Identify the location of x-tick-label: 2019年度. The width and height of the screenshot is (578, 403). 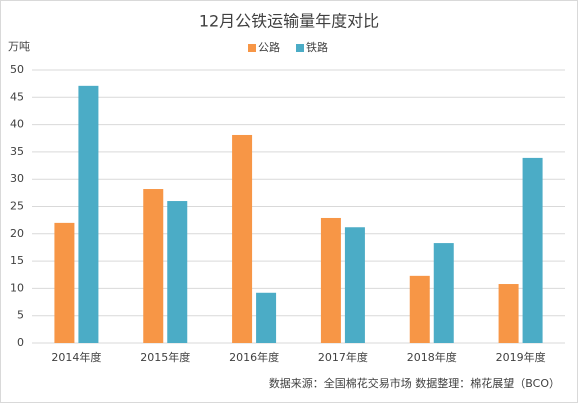
(521, 357).